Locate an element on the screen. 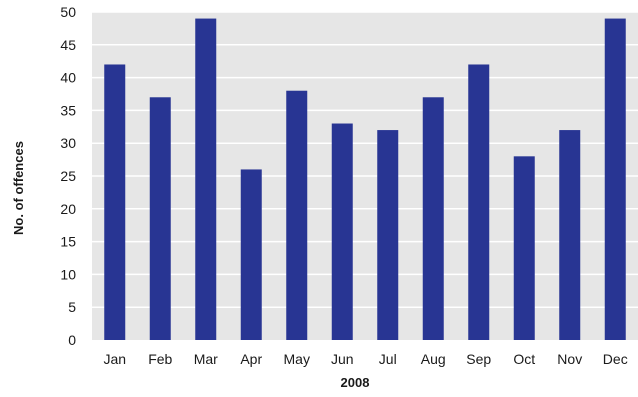 This screenshot has height=397, width=638. bar-oct is located at coordinates (524, 248).